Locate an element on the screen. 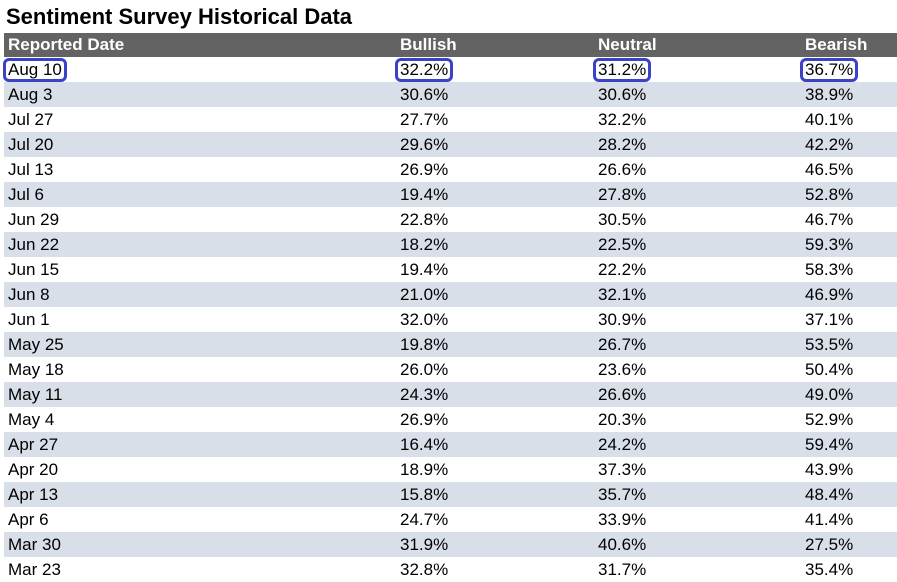  cell-bearish: 46.5% is located at coordinates (829, 169).